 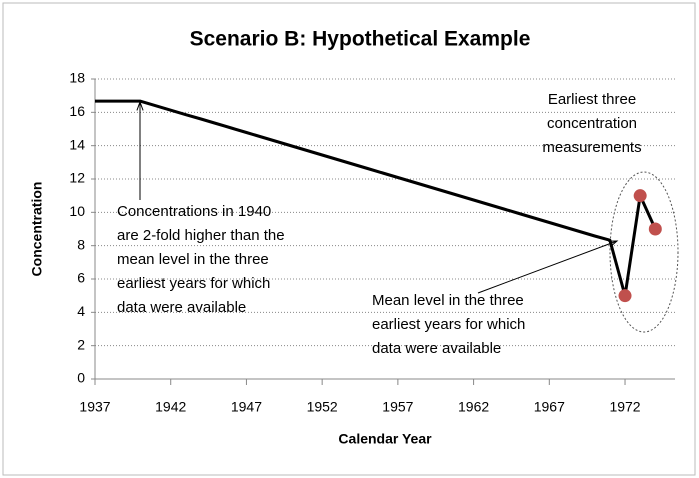 What do you see at coordinates (77, 144) in the screenshot?
I see `y-tick-label: 14` at bounding box center [77, 144].